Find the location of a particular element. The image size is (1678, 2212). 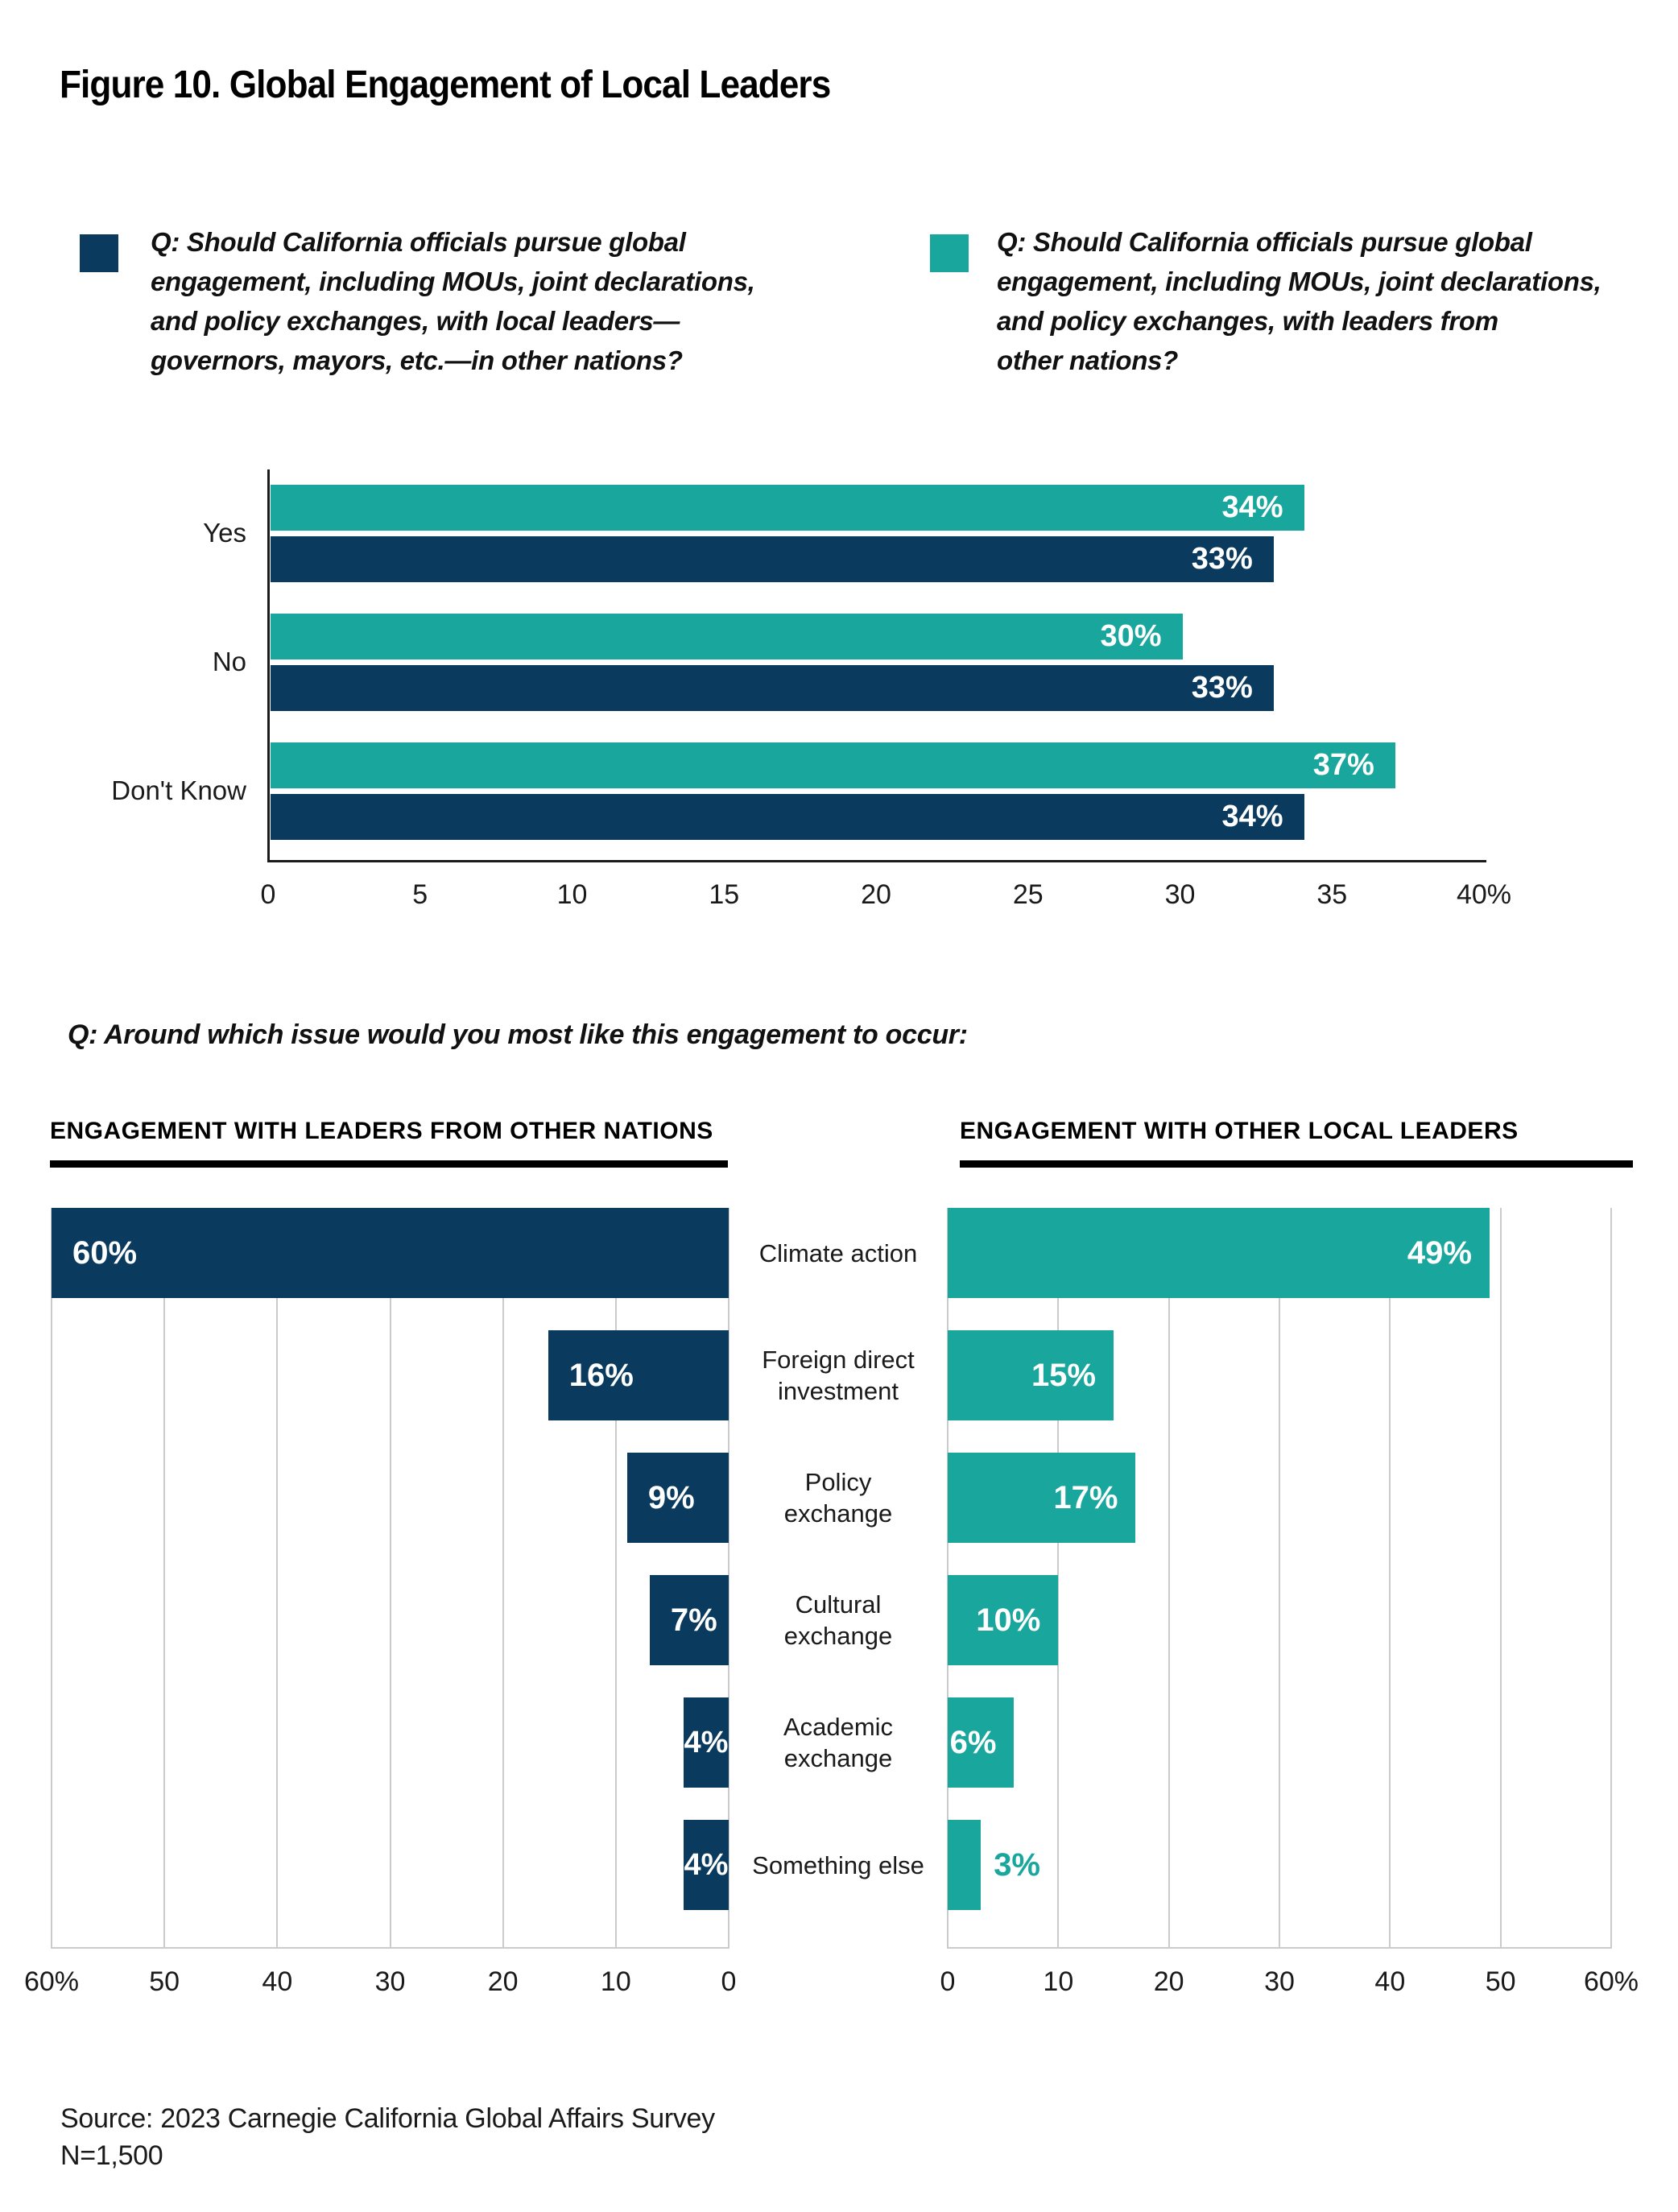

x-axis-tick-label: 40% is located at coordinates (1484, 894).